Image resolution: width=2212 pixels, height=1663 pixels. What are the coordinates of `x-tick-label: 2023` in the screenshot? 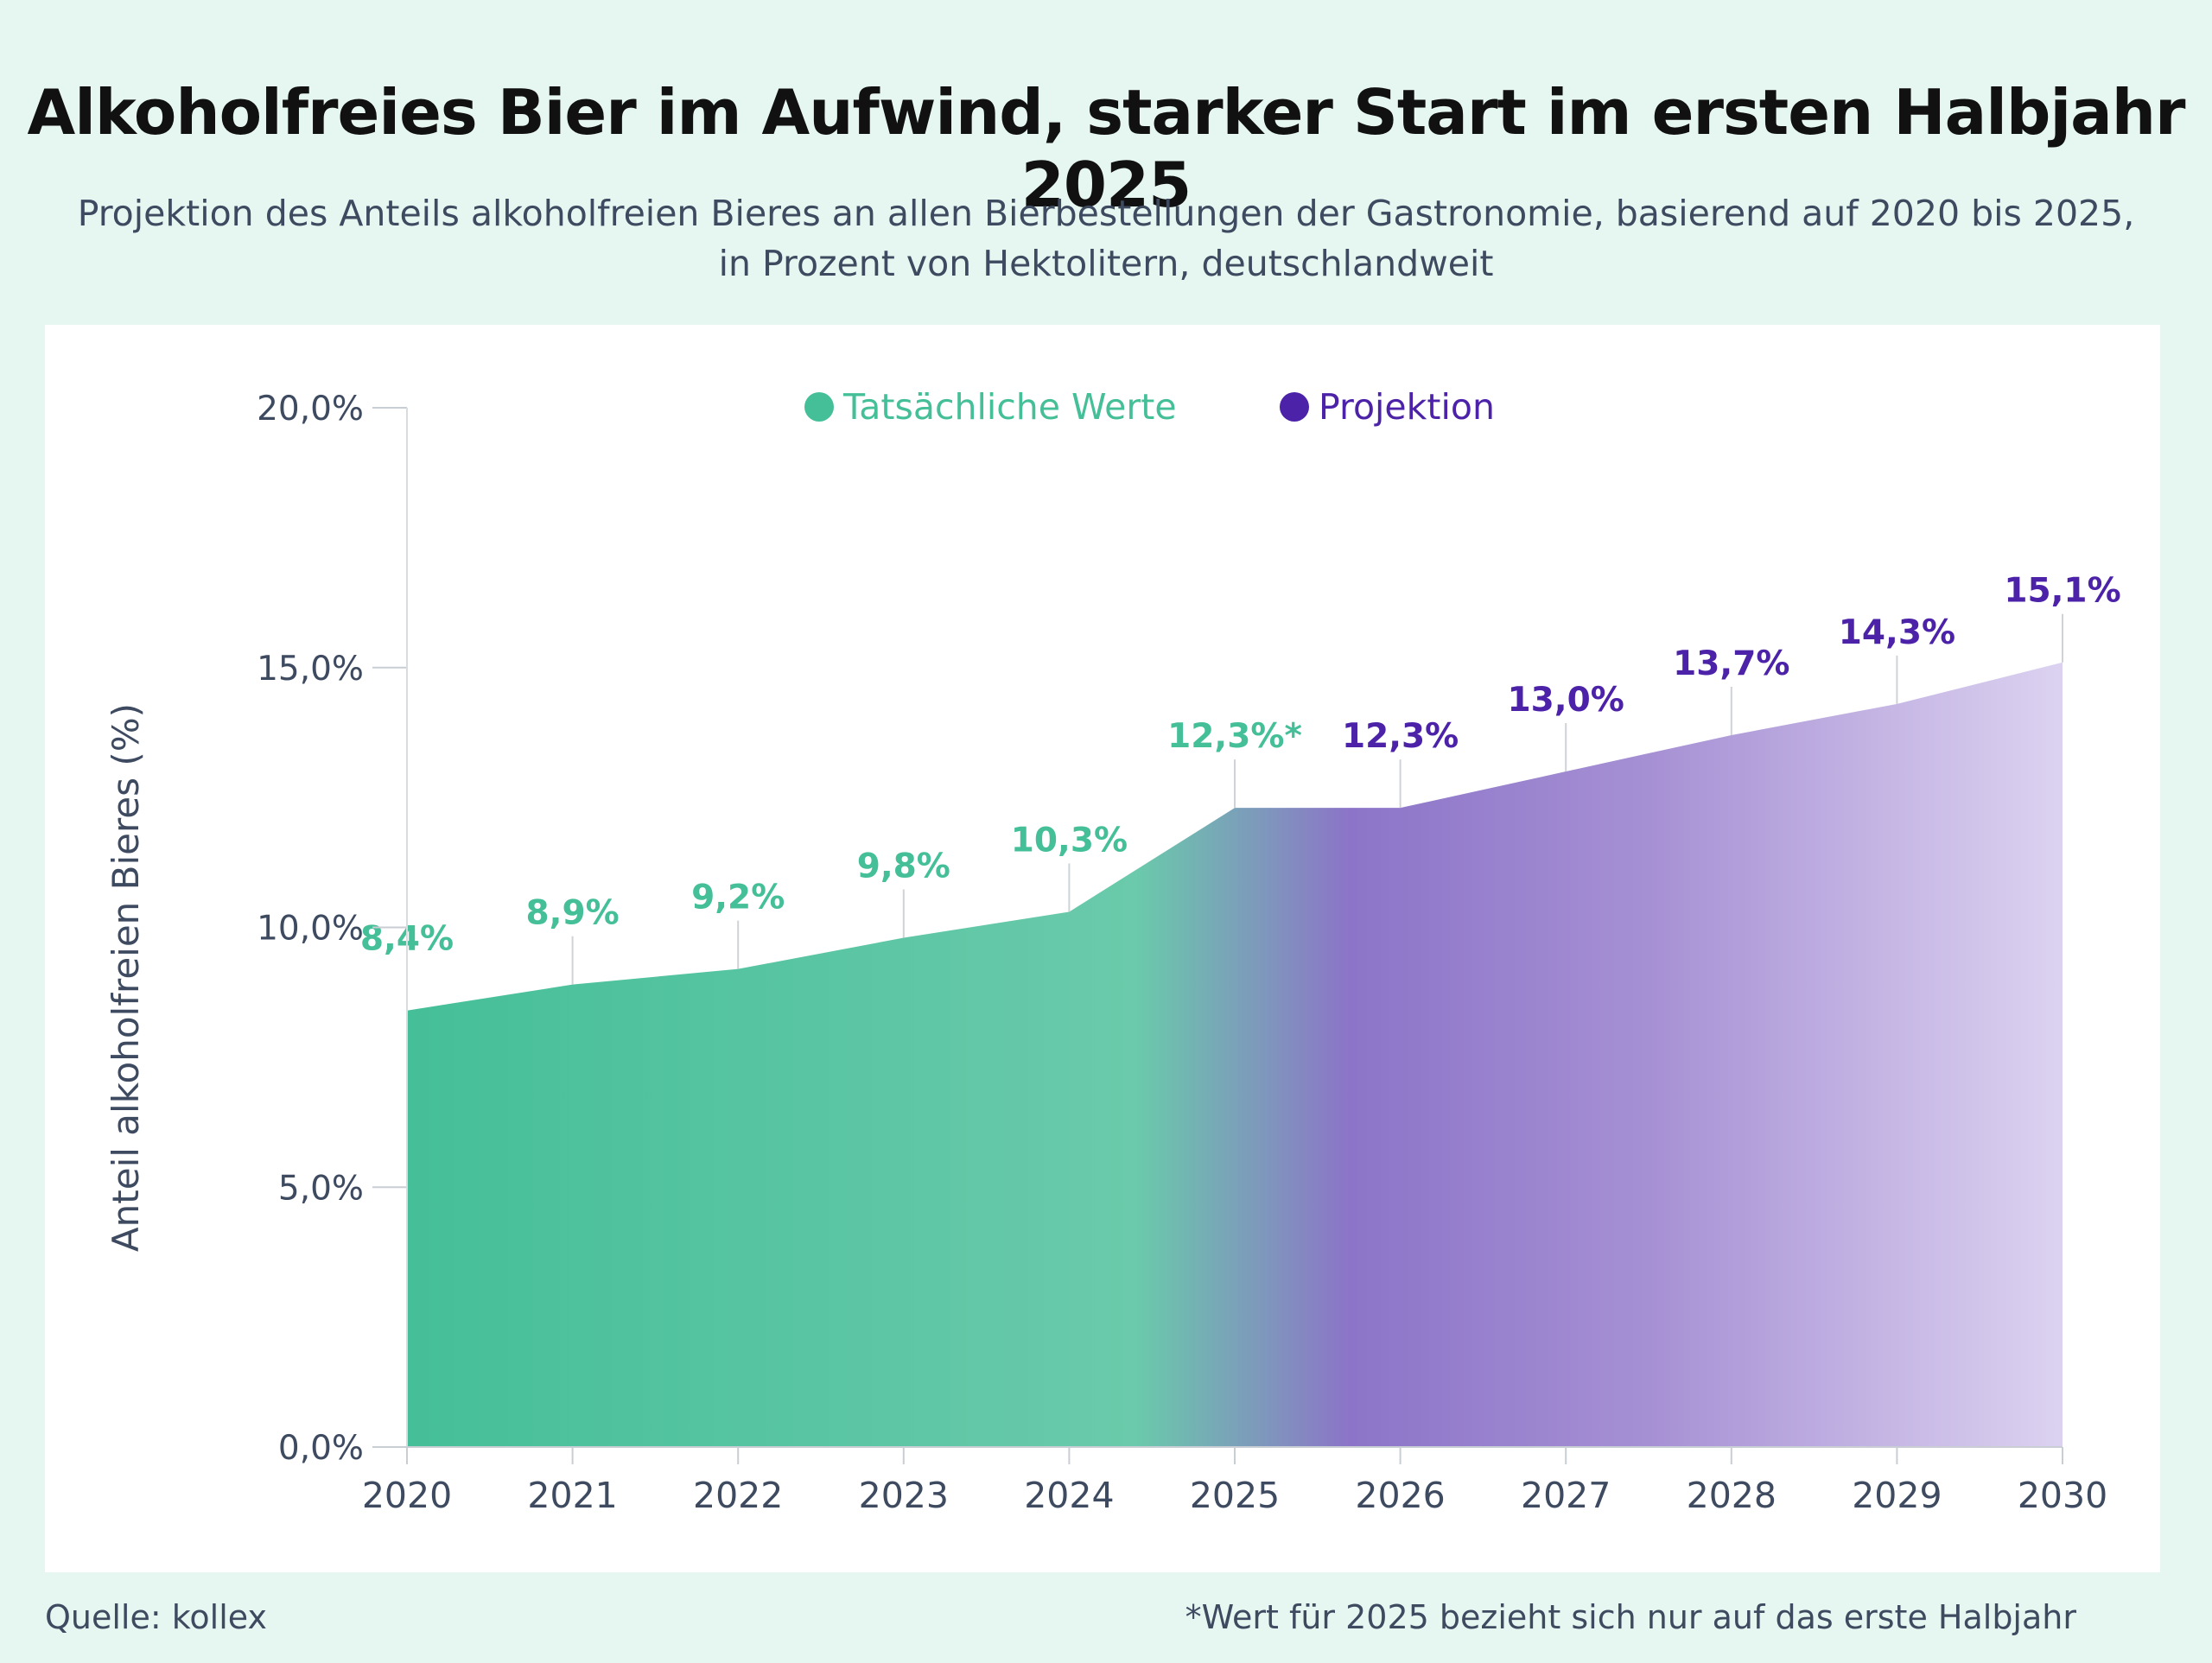 It's located at (904, 1496).